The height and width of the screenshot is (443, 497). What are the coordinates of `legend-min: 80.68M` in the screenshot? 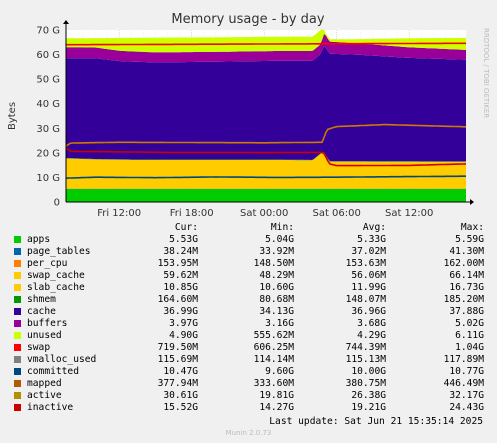 It's located at (276, 299).